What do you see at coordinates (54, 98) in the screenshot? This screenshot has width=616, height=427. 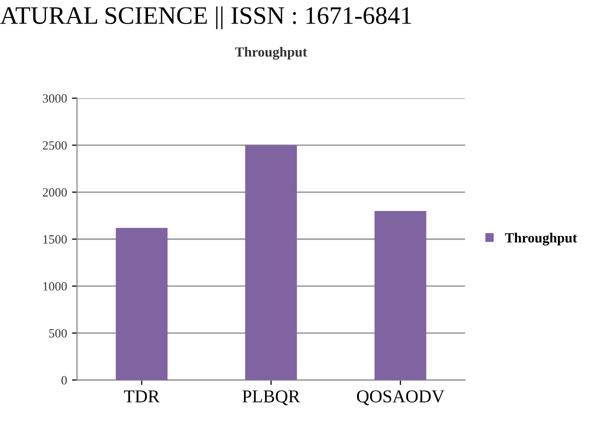 I see `y-tick-label: 3000` at bounding box center [54, 98].